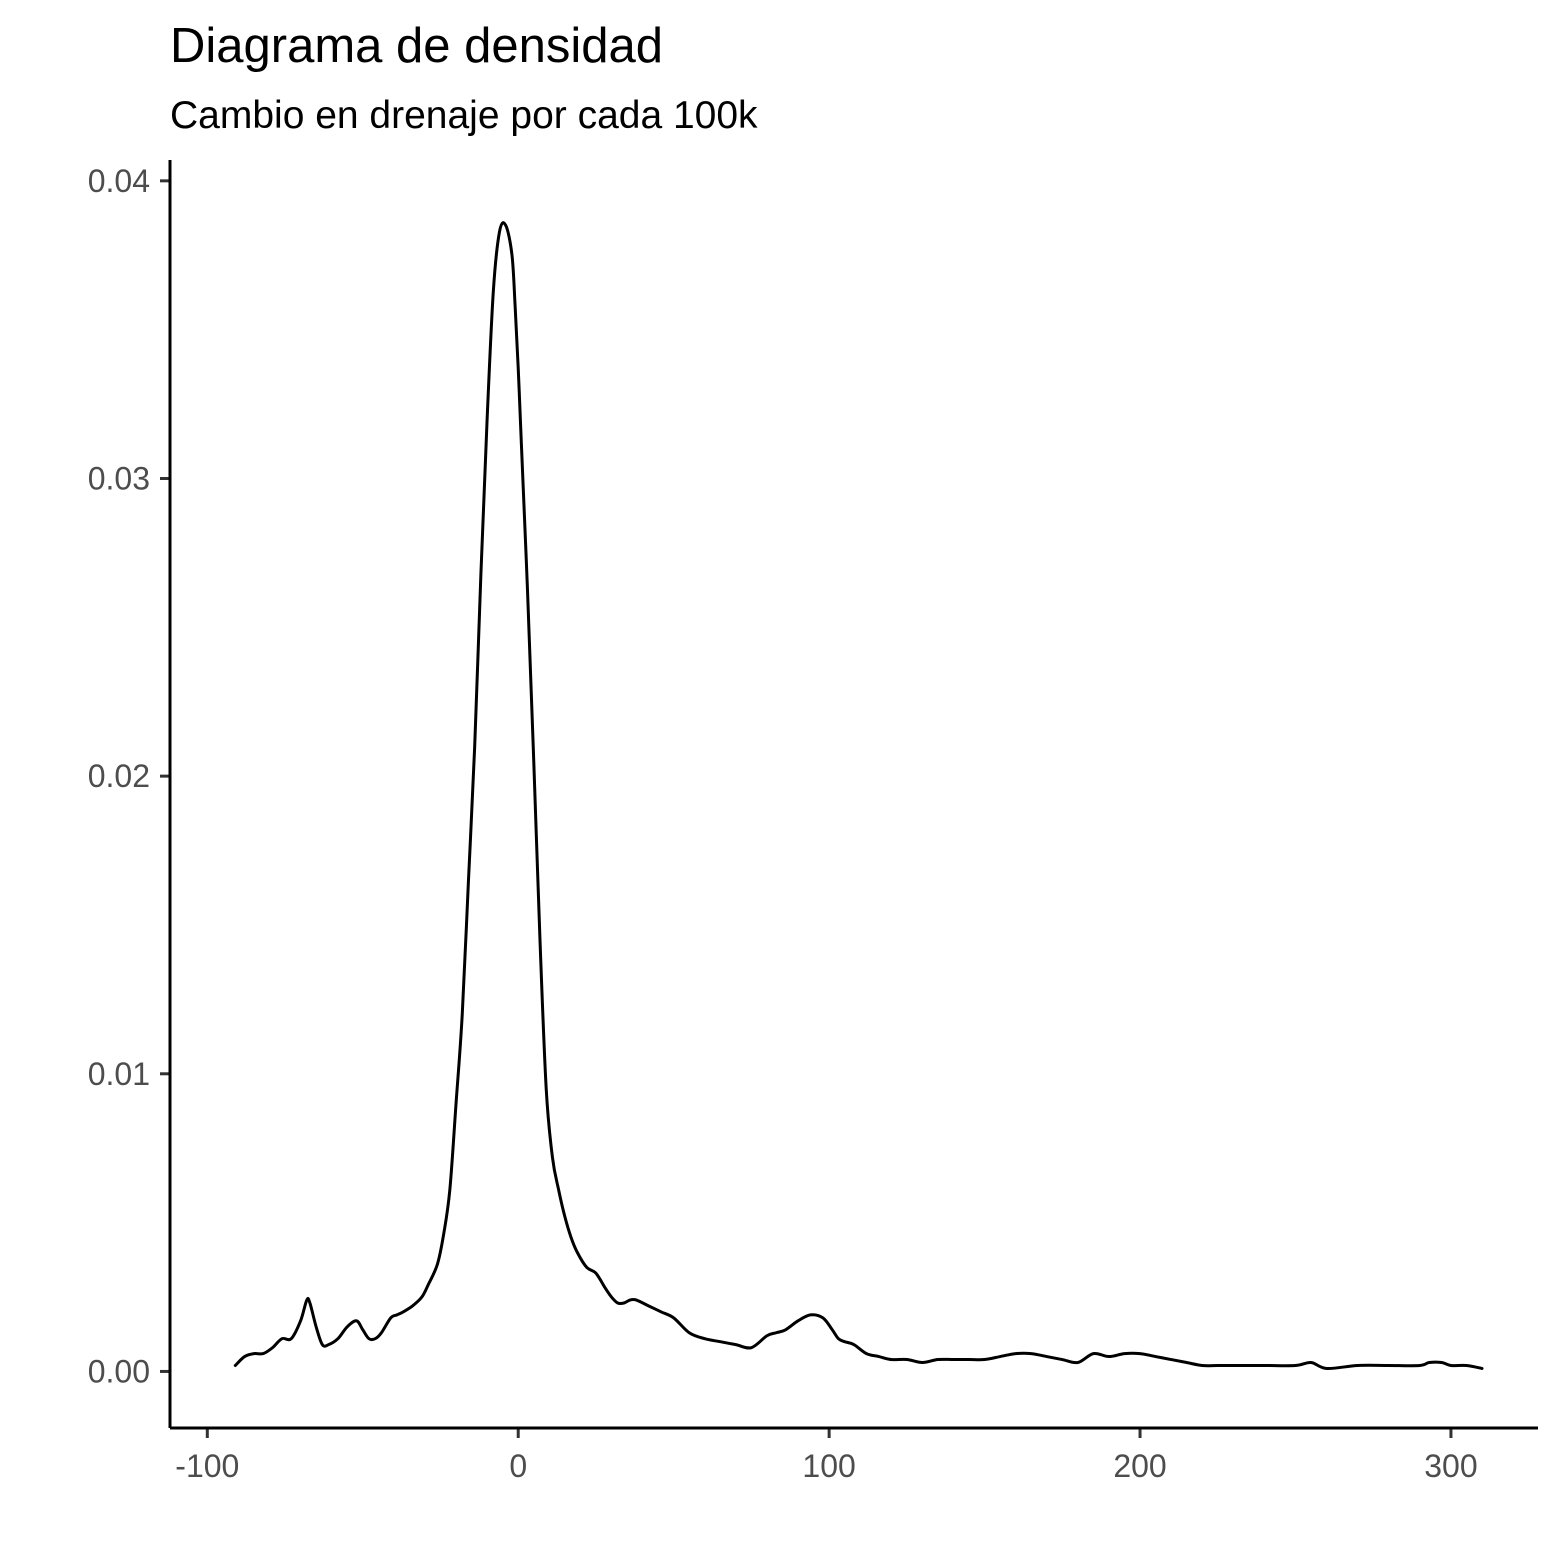 This screenshot has height=1562, width=1562. I want to click on y-tick-label: 0.01, so click(119, 1074).